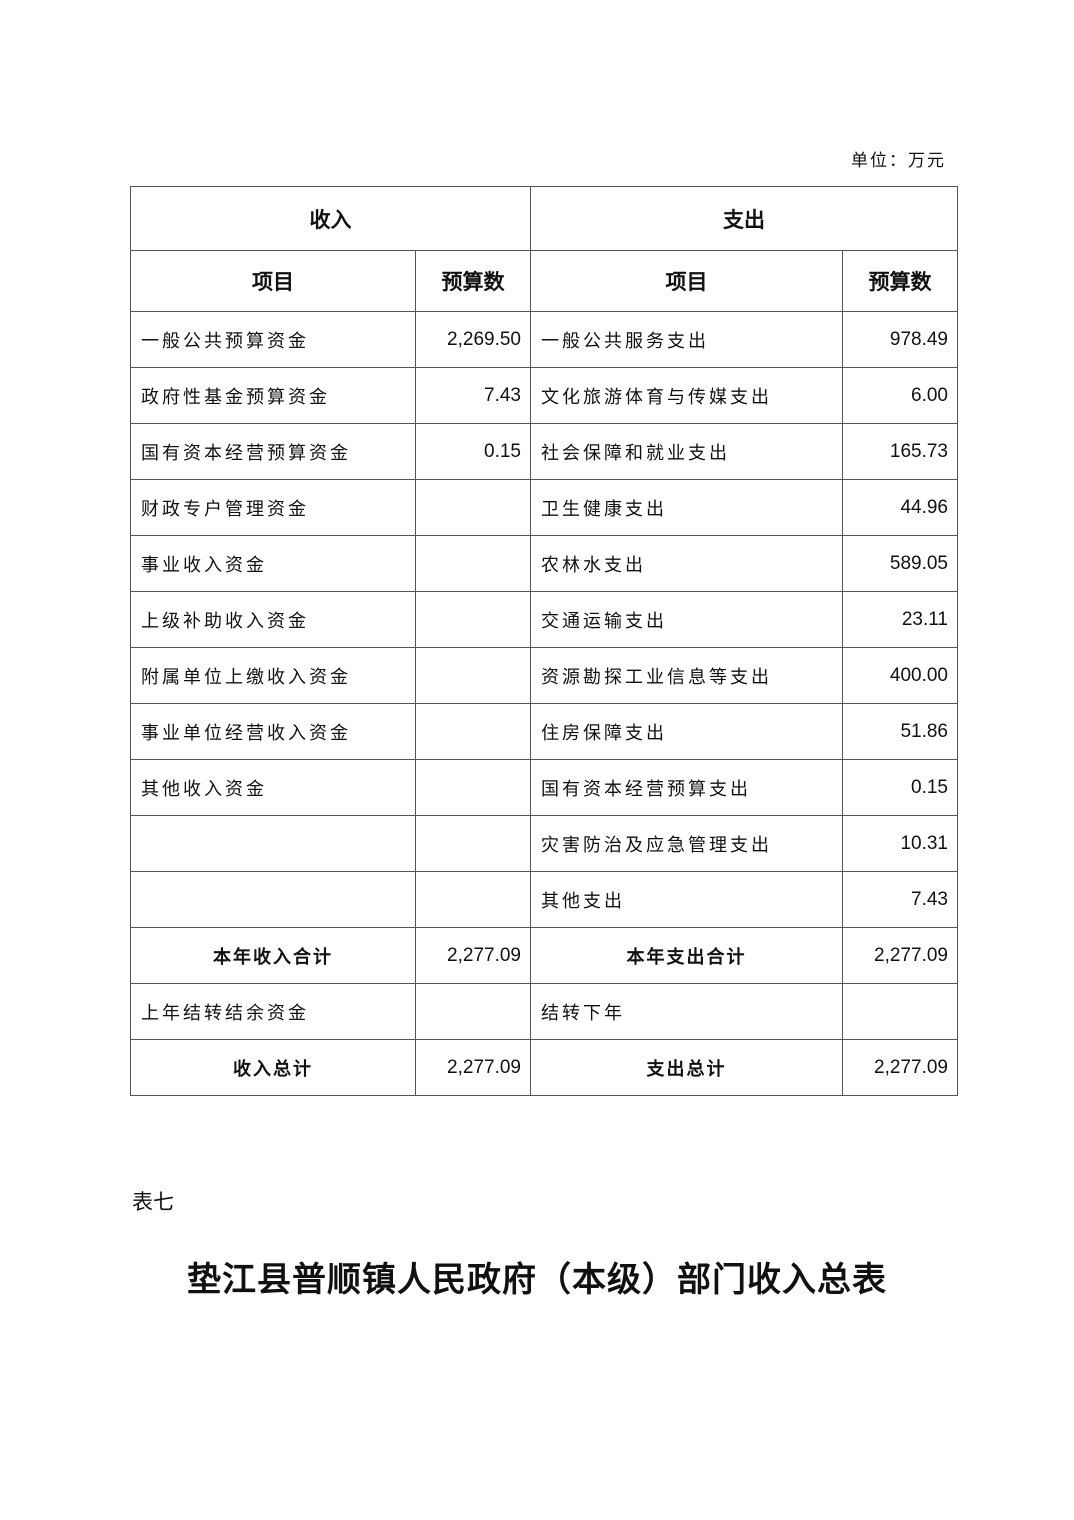  I want to click on income-item: 政府性基金预算资金, so click(273, 395).